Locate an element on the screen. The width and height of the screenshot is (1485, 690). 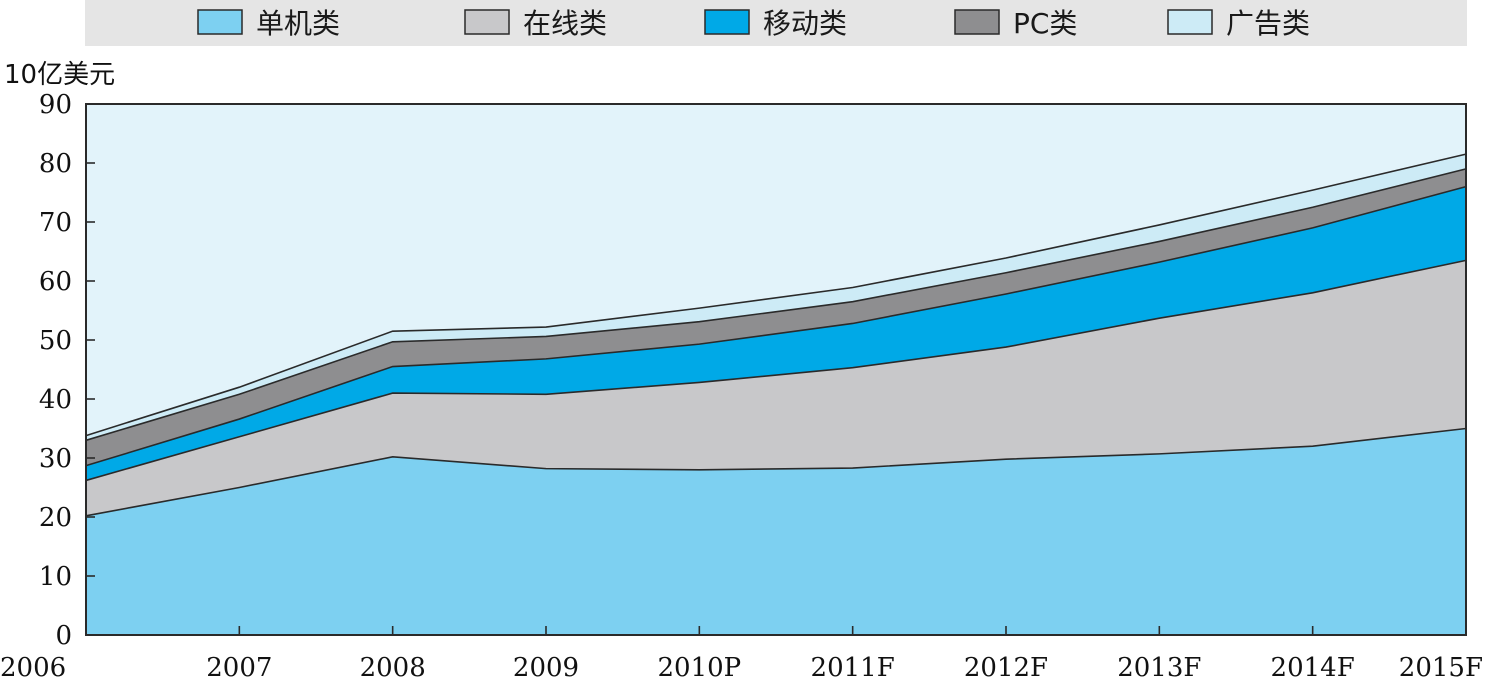
x-tick-label: 2015F is located at coordinates (1441, 668).